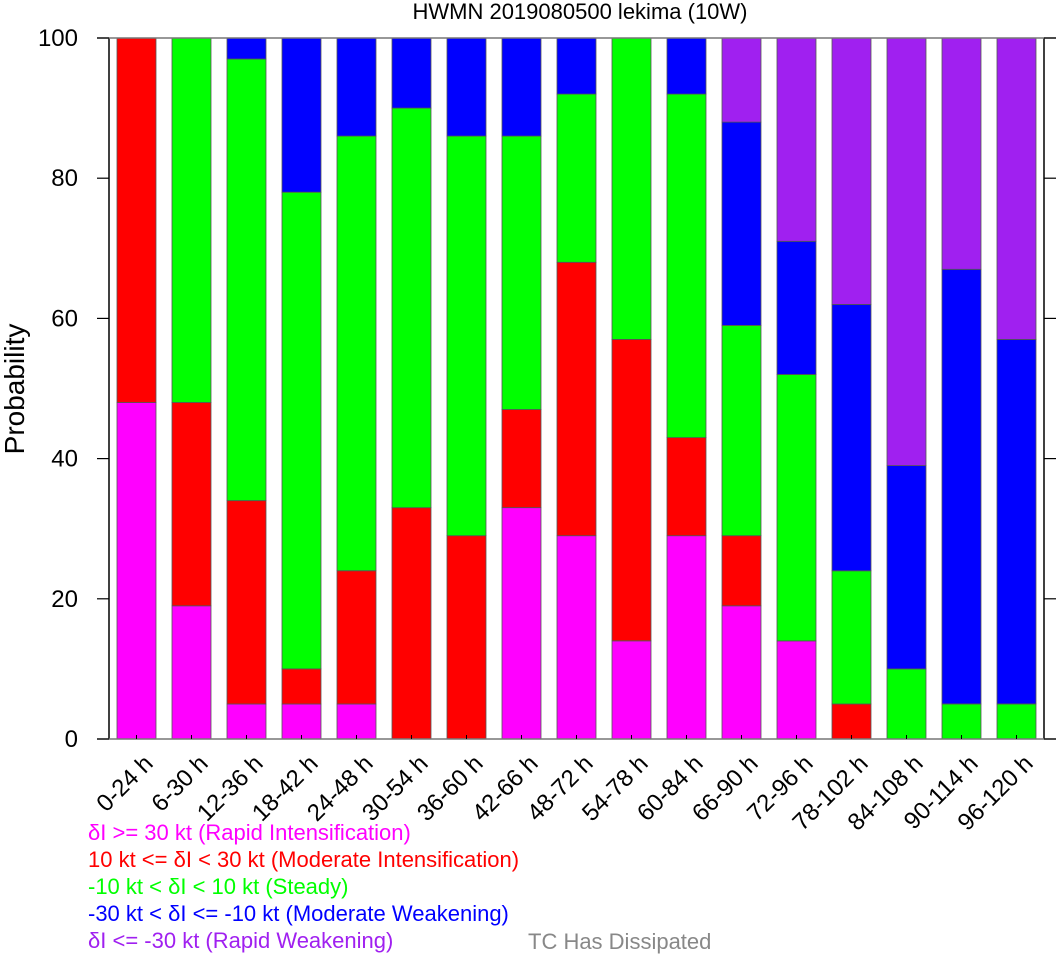 Image resolution: width=1057 pixels, height=960 pixels. I want to click on legend-item-steady: -10 kt < δI < 10 kt (Steady), so click(218, 886).